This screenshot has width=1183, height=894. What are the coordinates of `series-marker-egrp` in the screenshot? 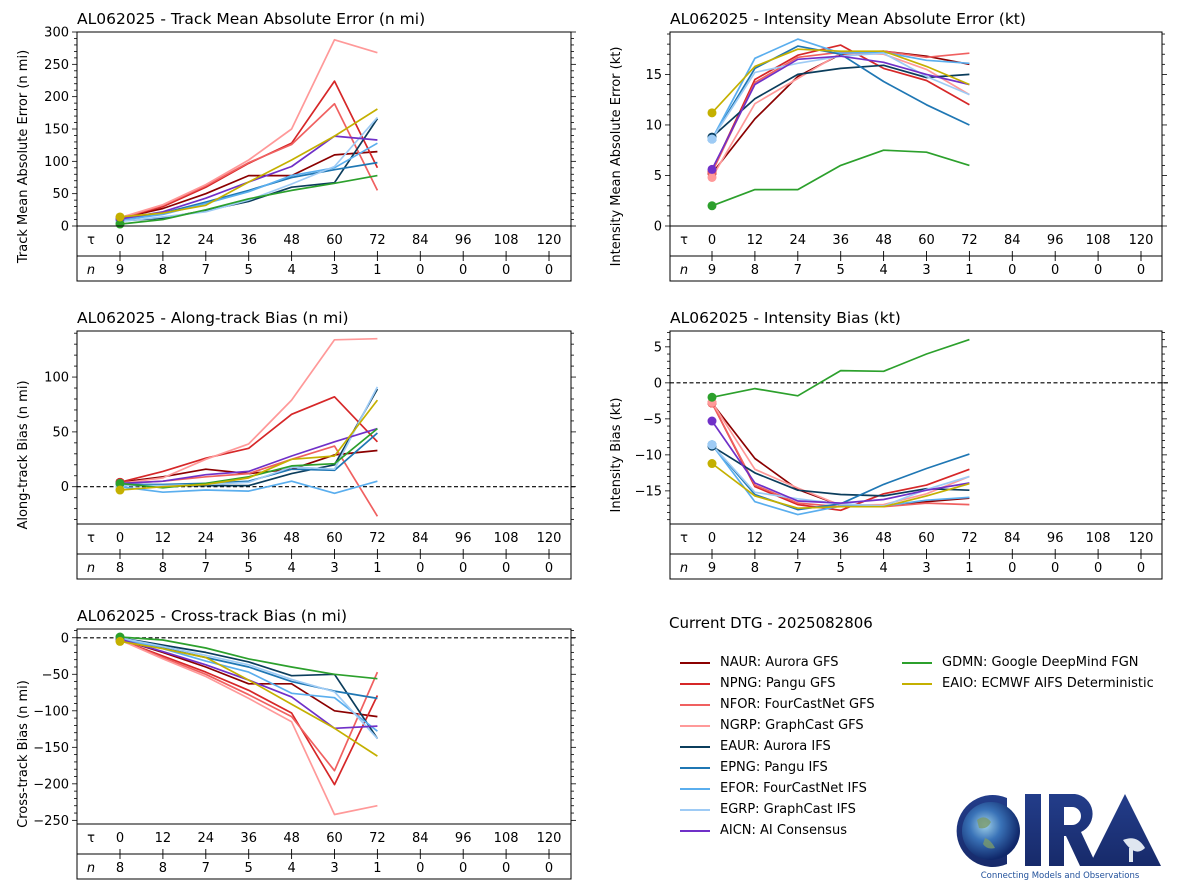 It's located at (712, 139).